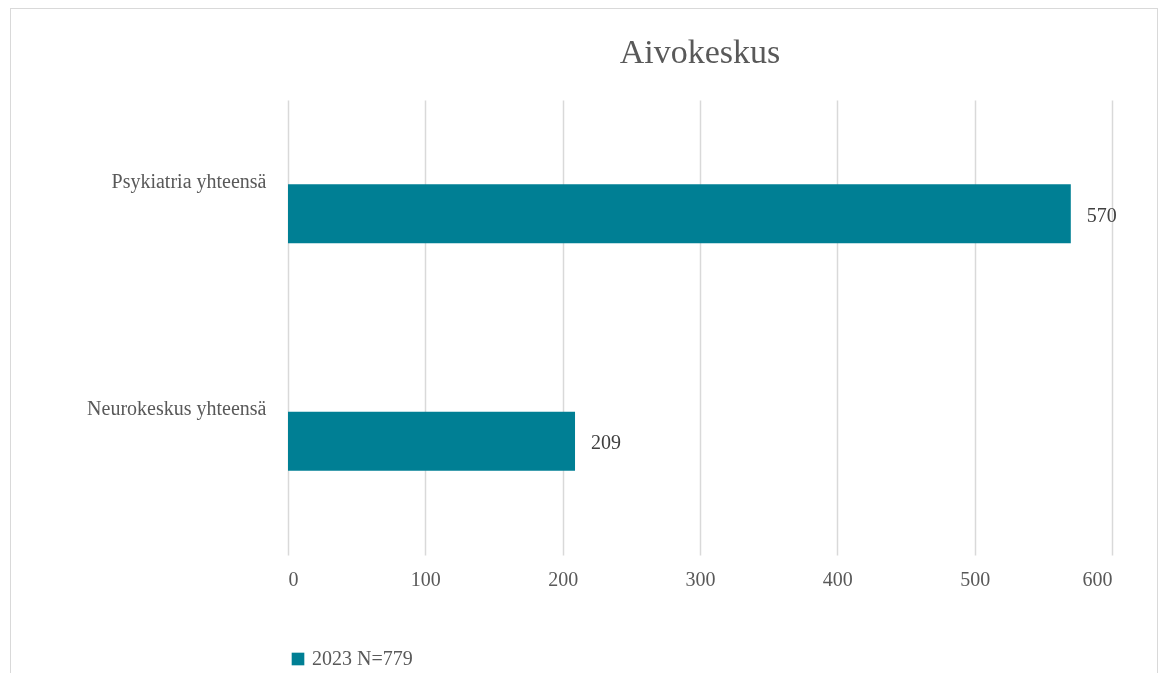  I want to click on x-tick-label: 500, so click(975, 578).